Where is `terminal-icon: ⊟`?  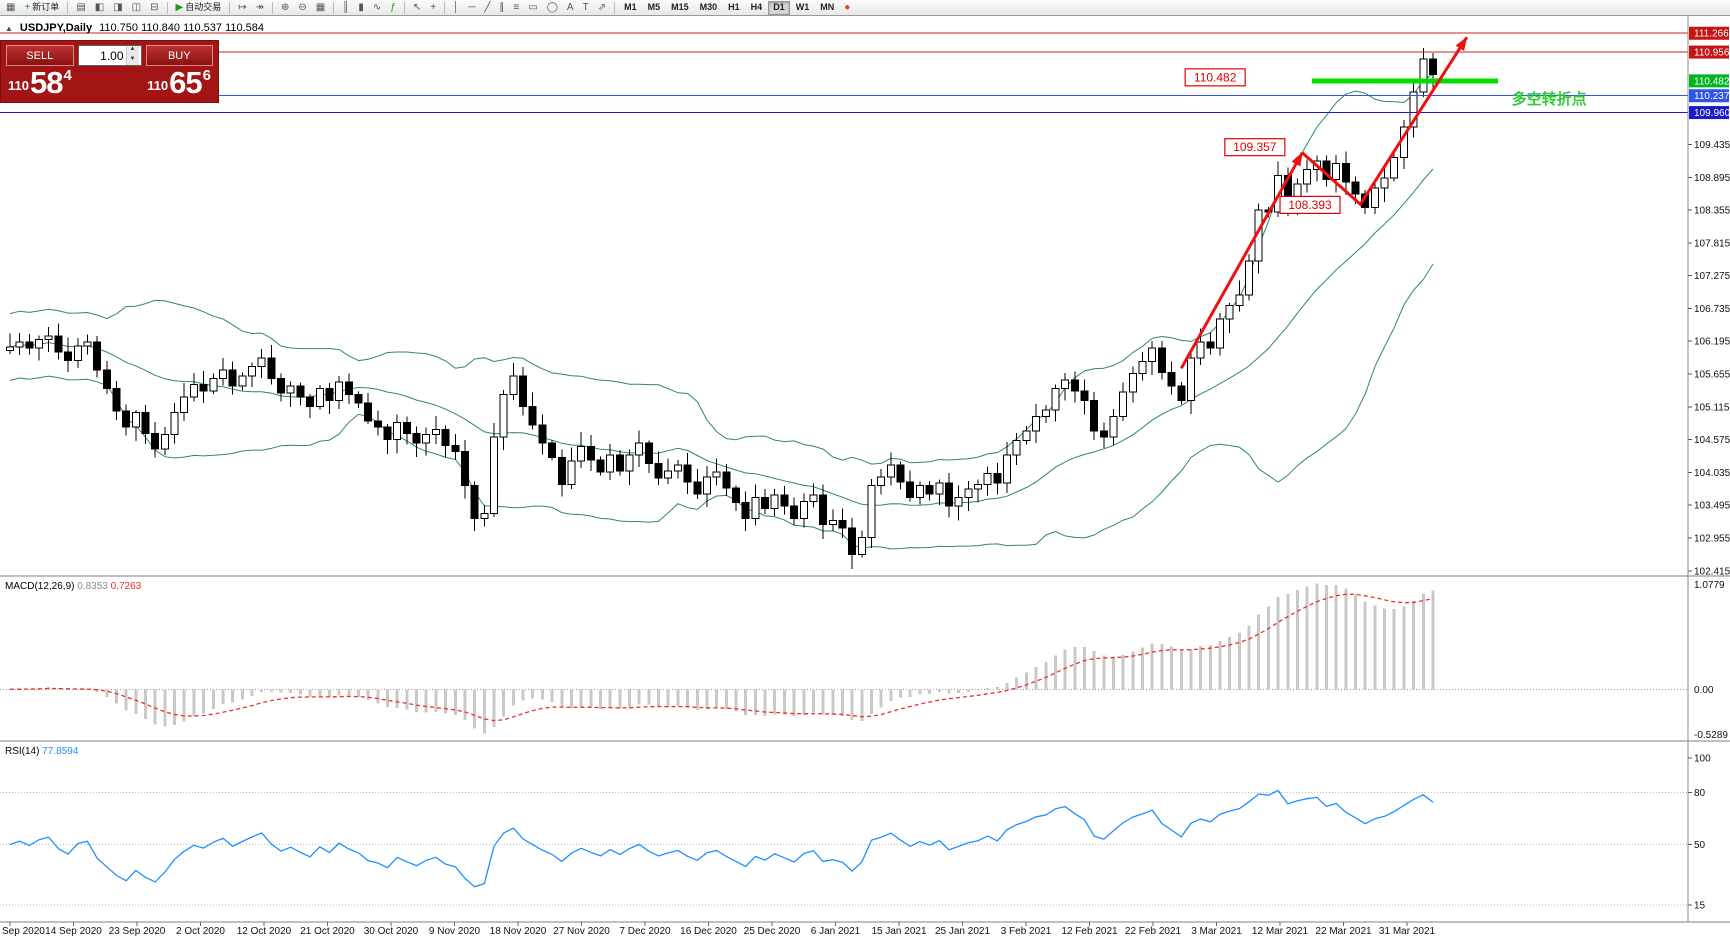 terminal-icon: ⊟ is located at coordinates (154, 8).